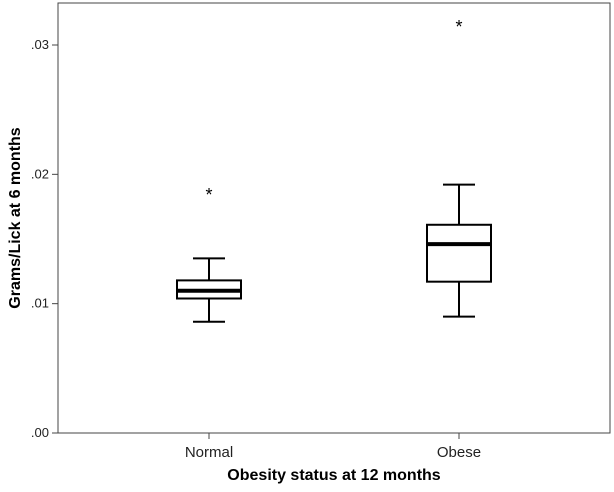  Describe the element at coordinates (333, 475) in the screenshot. I see `x-axis-title: Obesity status at 12 months` at that location.